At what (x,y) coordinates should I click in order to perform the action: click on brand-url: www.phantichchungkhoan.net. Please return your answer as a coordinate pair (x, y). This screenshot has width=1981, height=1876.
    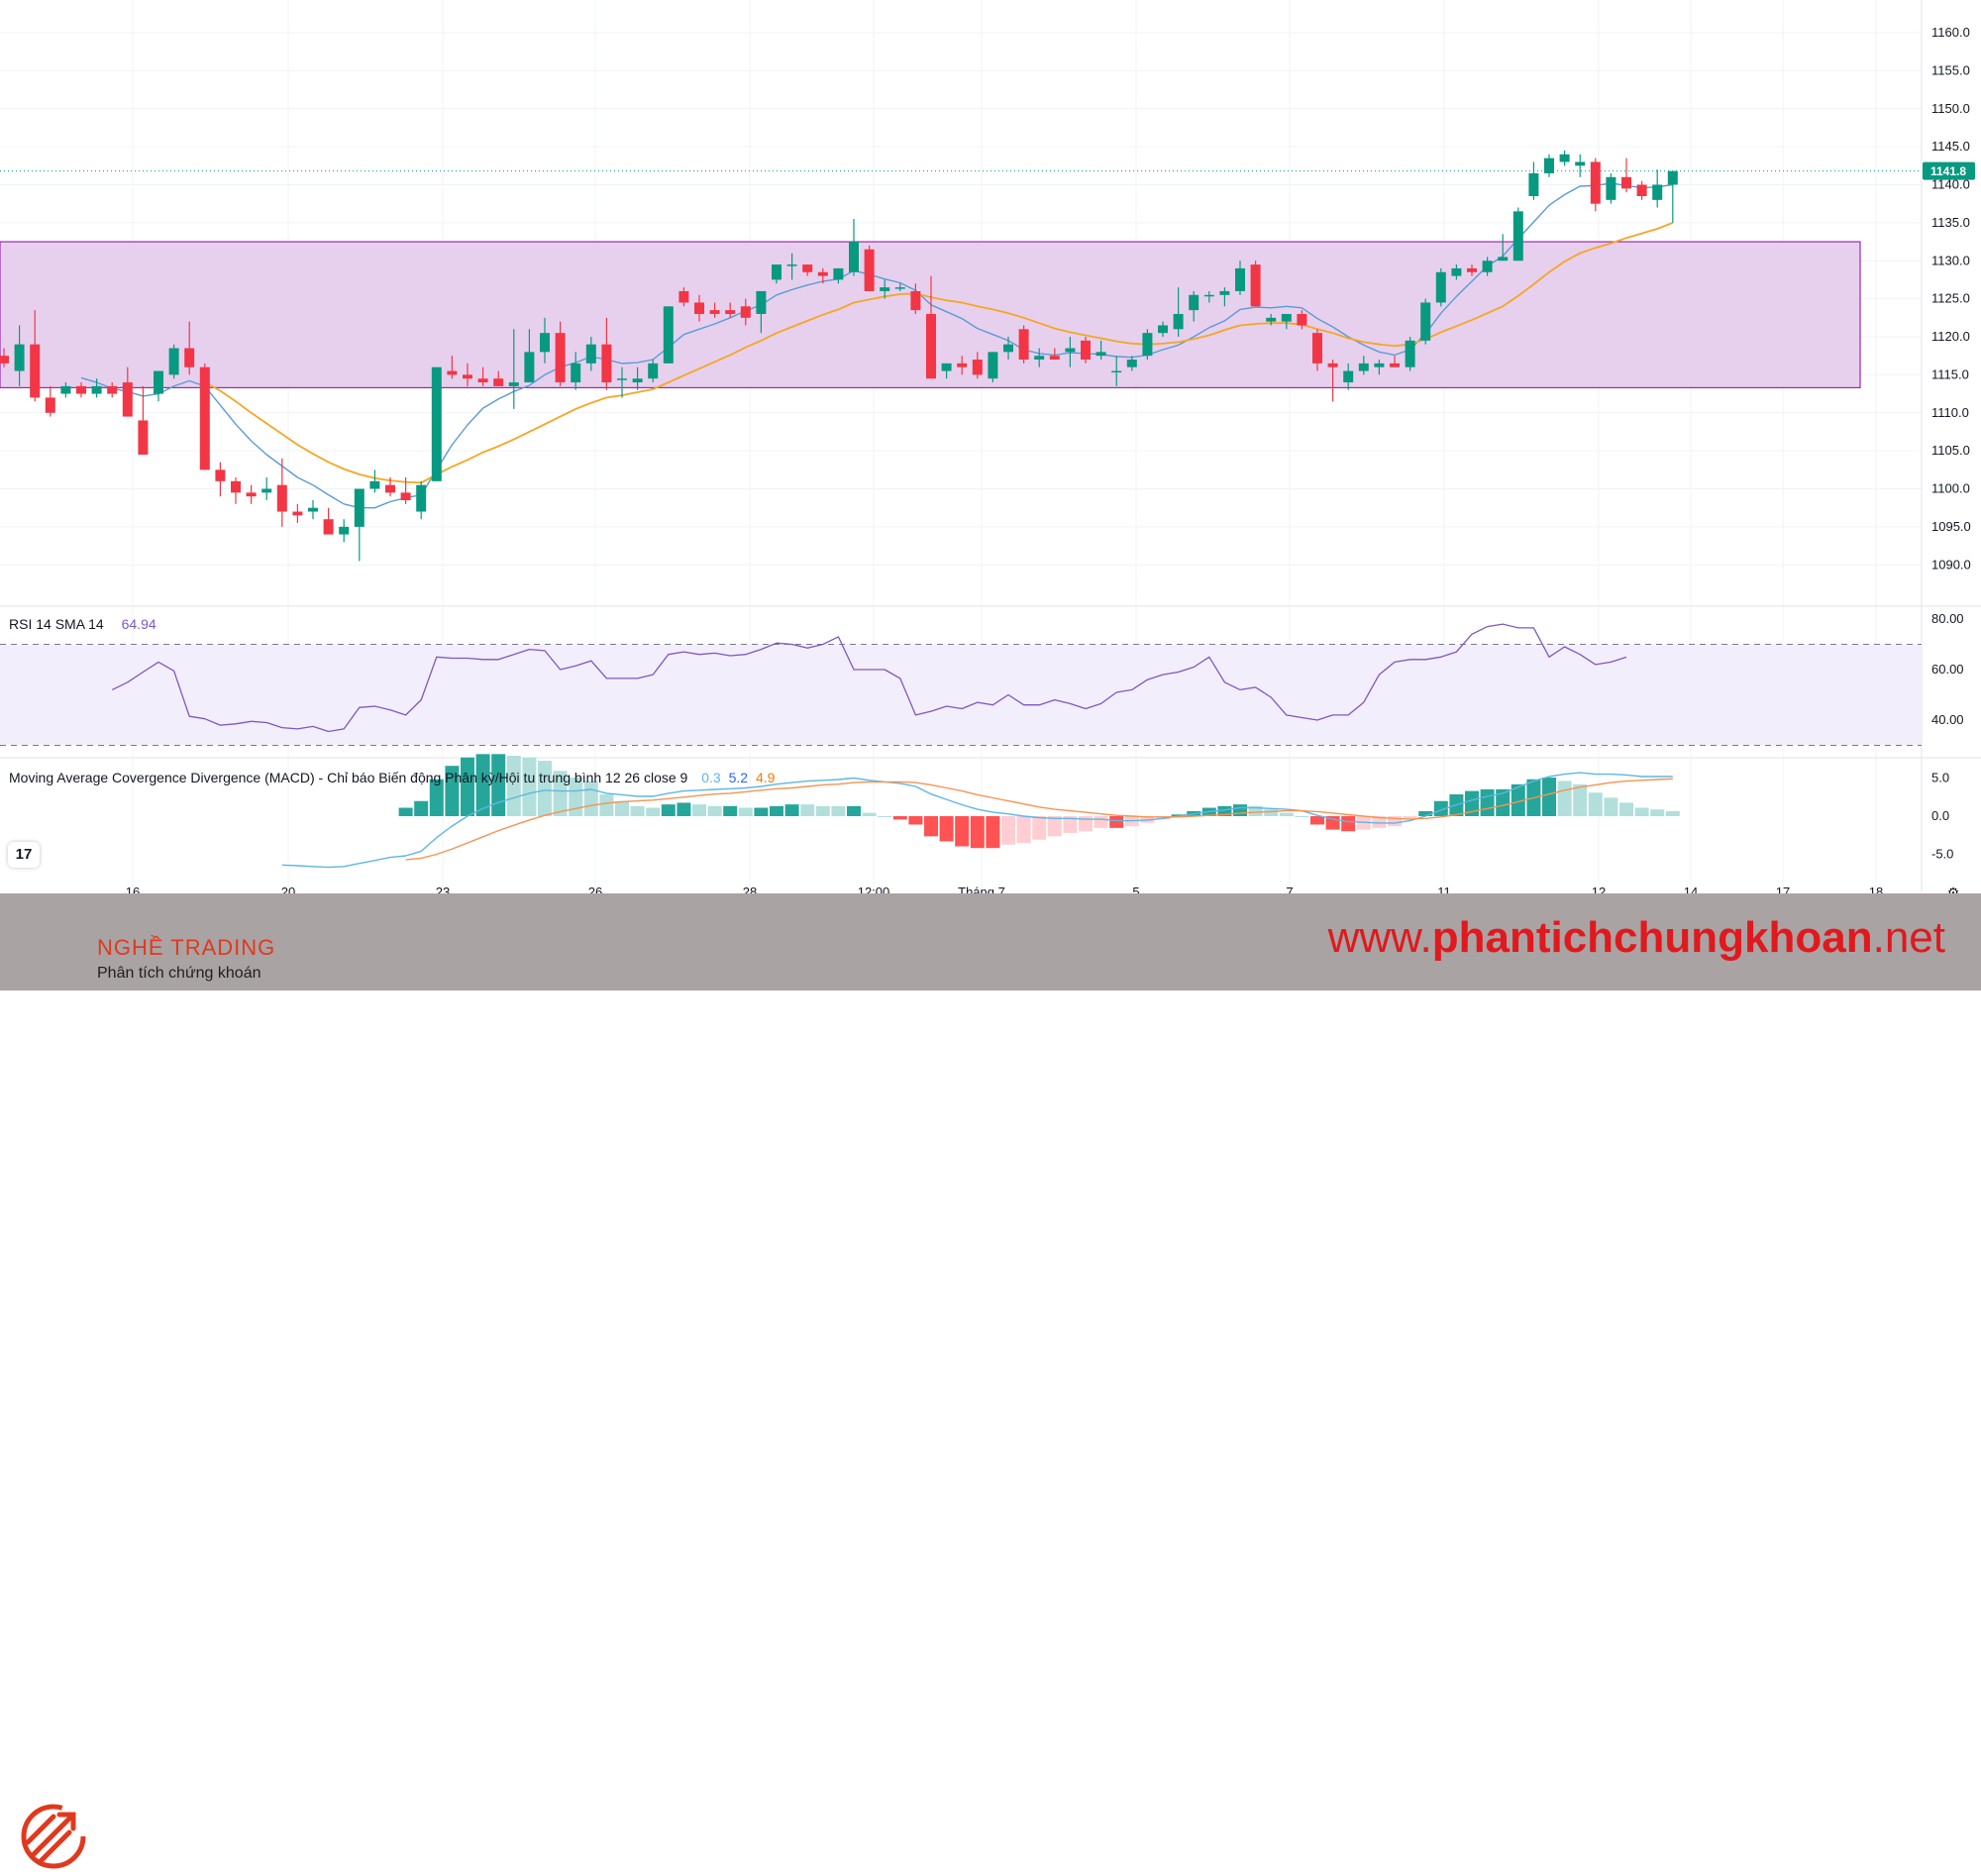
    Looking at the image, I should click on (1636, 938).